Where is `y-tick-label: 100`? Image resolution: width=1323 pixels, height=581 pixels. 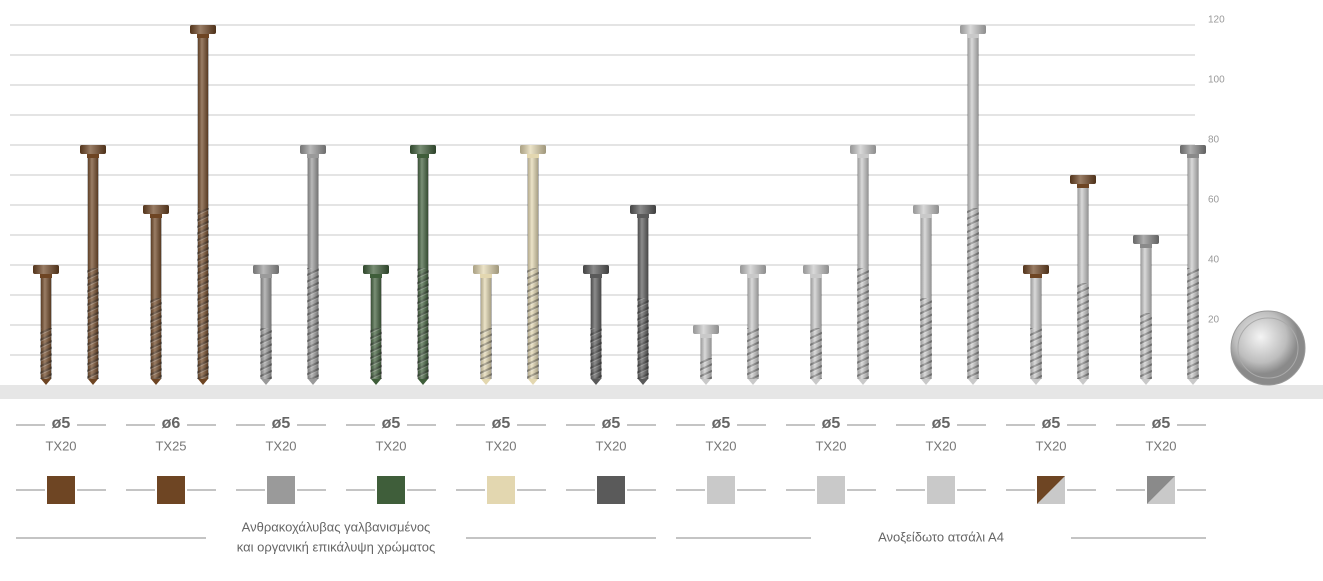 y-tick-label: 100 is located at coordinates (1216, 80).